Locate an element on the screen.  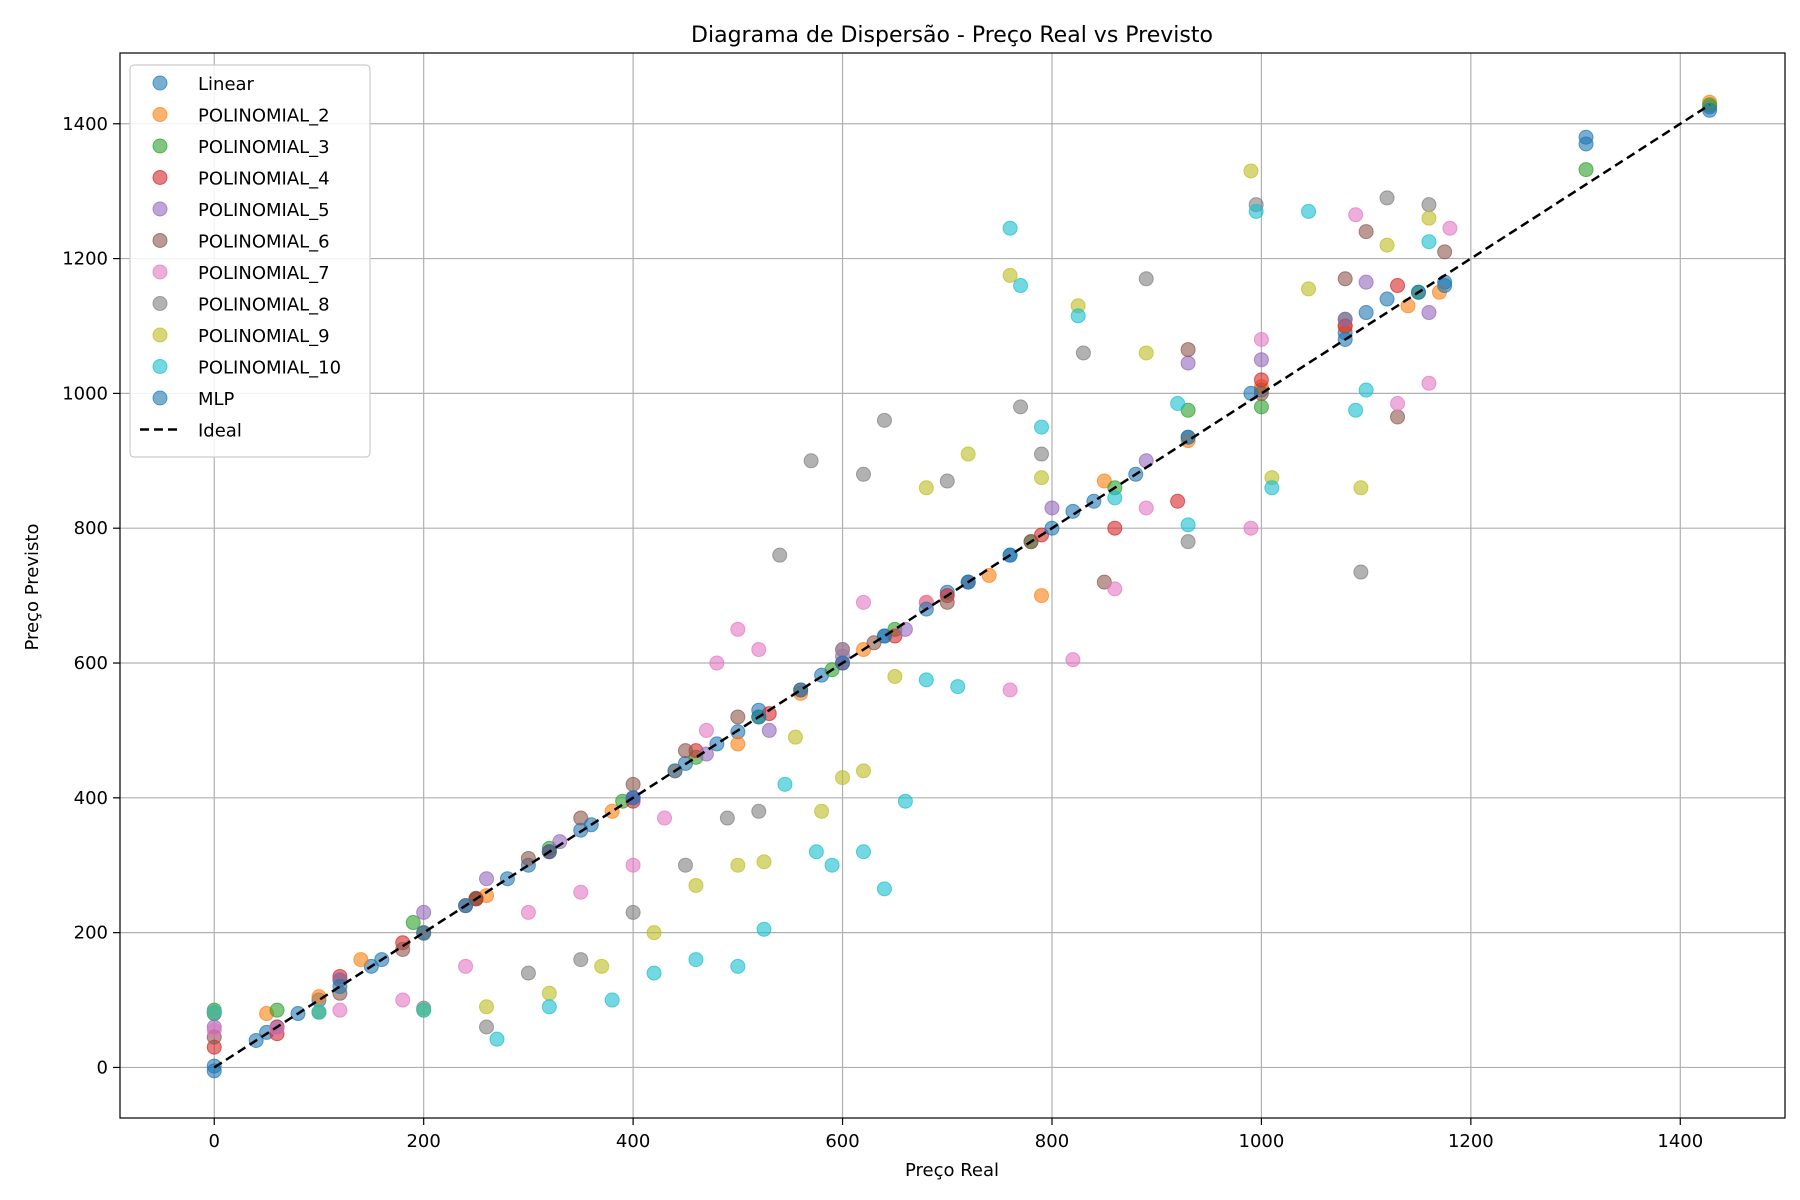
legend-label: POLINOMIAL_6 is located at coordinates (264, 242).